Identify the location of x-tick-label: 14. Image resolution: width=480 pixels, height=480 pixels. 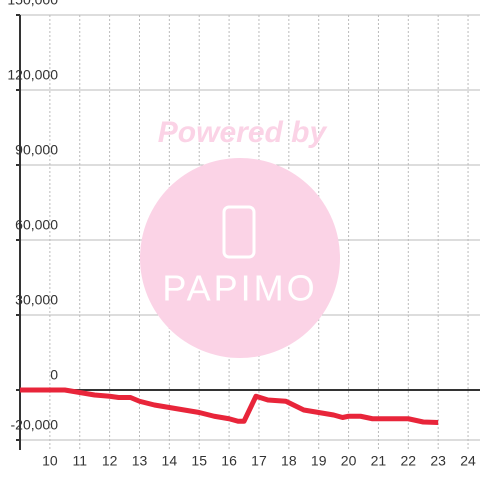
(170, 461).